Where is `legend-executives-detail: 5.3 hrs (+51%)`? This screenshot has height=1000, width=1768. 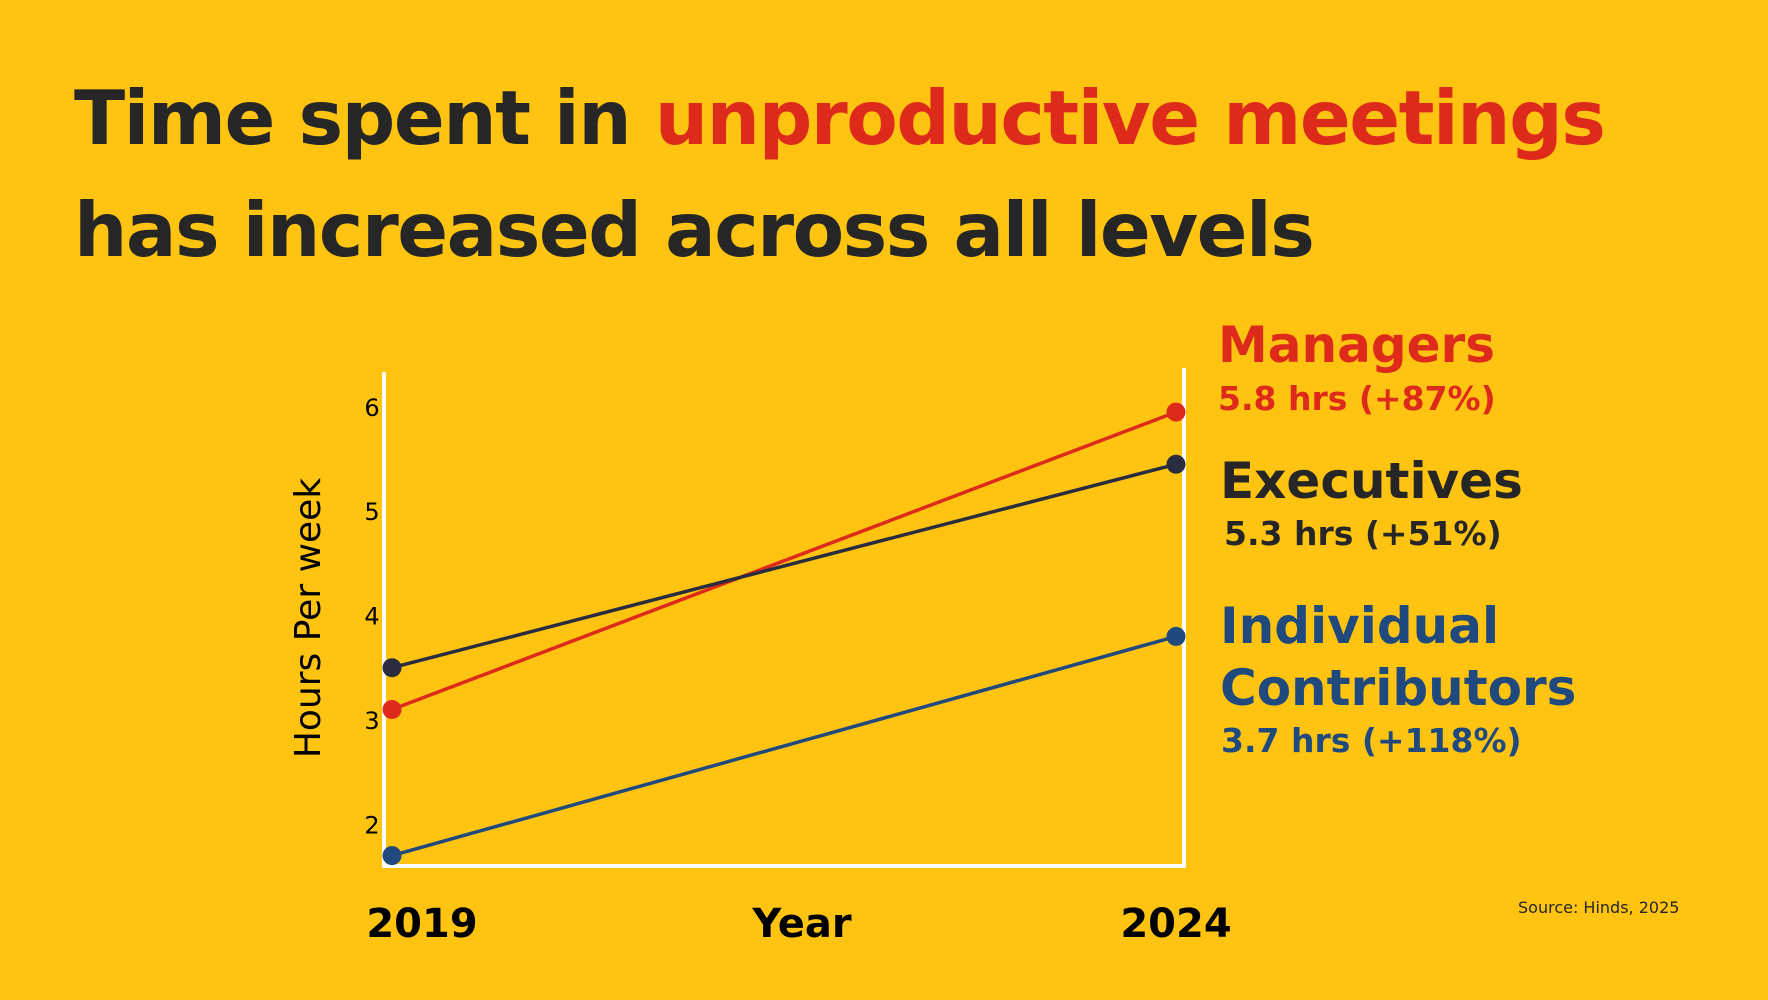
legend-executives-detail: 5.3 hrs (+51%) is located at coordinates (1363, 533).